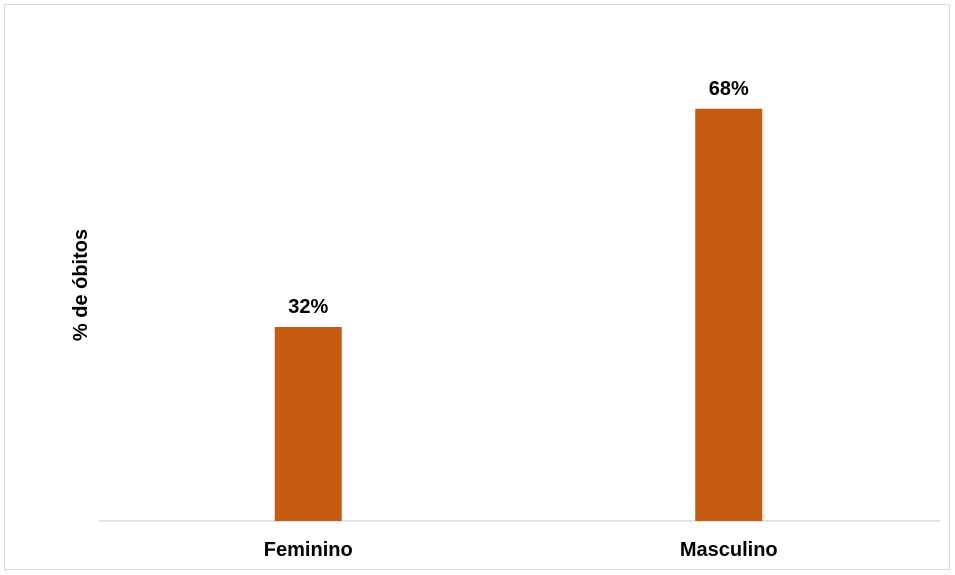 The height and width of the screenshot is (575, 955). I want to click on data-label-masculino: 68%, so click(729, 89).